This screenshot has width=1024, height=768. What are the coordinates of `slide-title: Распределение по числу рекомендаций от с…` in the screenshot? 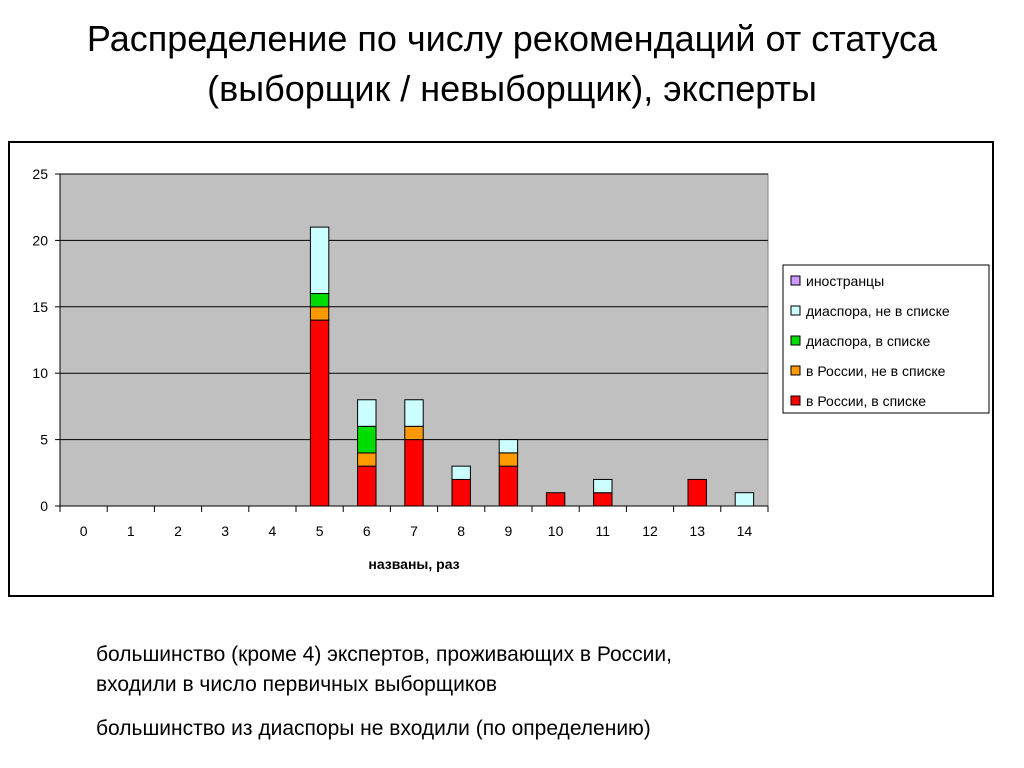 It's located at (512, 64).